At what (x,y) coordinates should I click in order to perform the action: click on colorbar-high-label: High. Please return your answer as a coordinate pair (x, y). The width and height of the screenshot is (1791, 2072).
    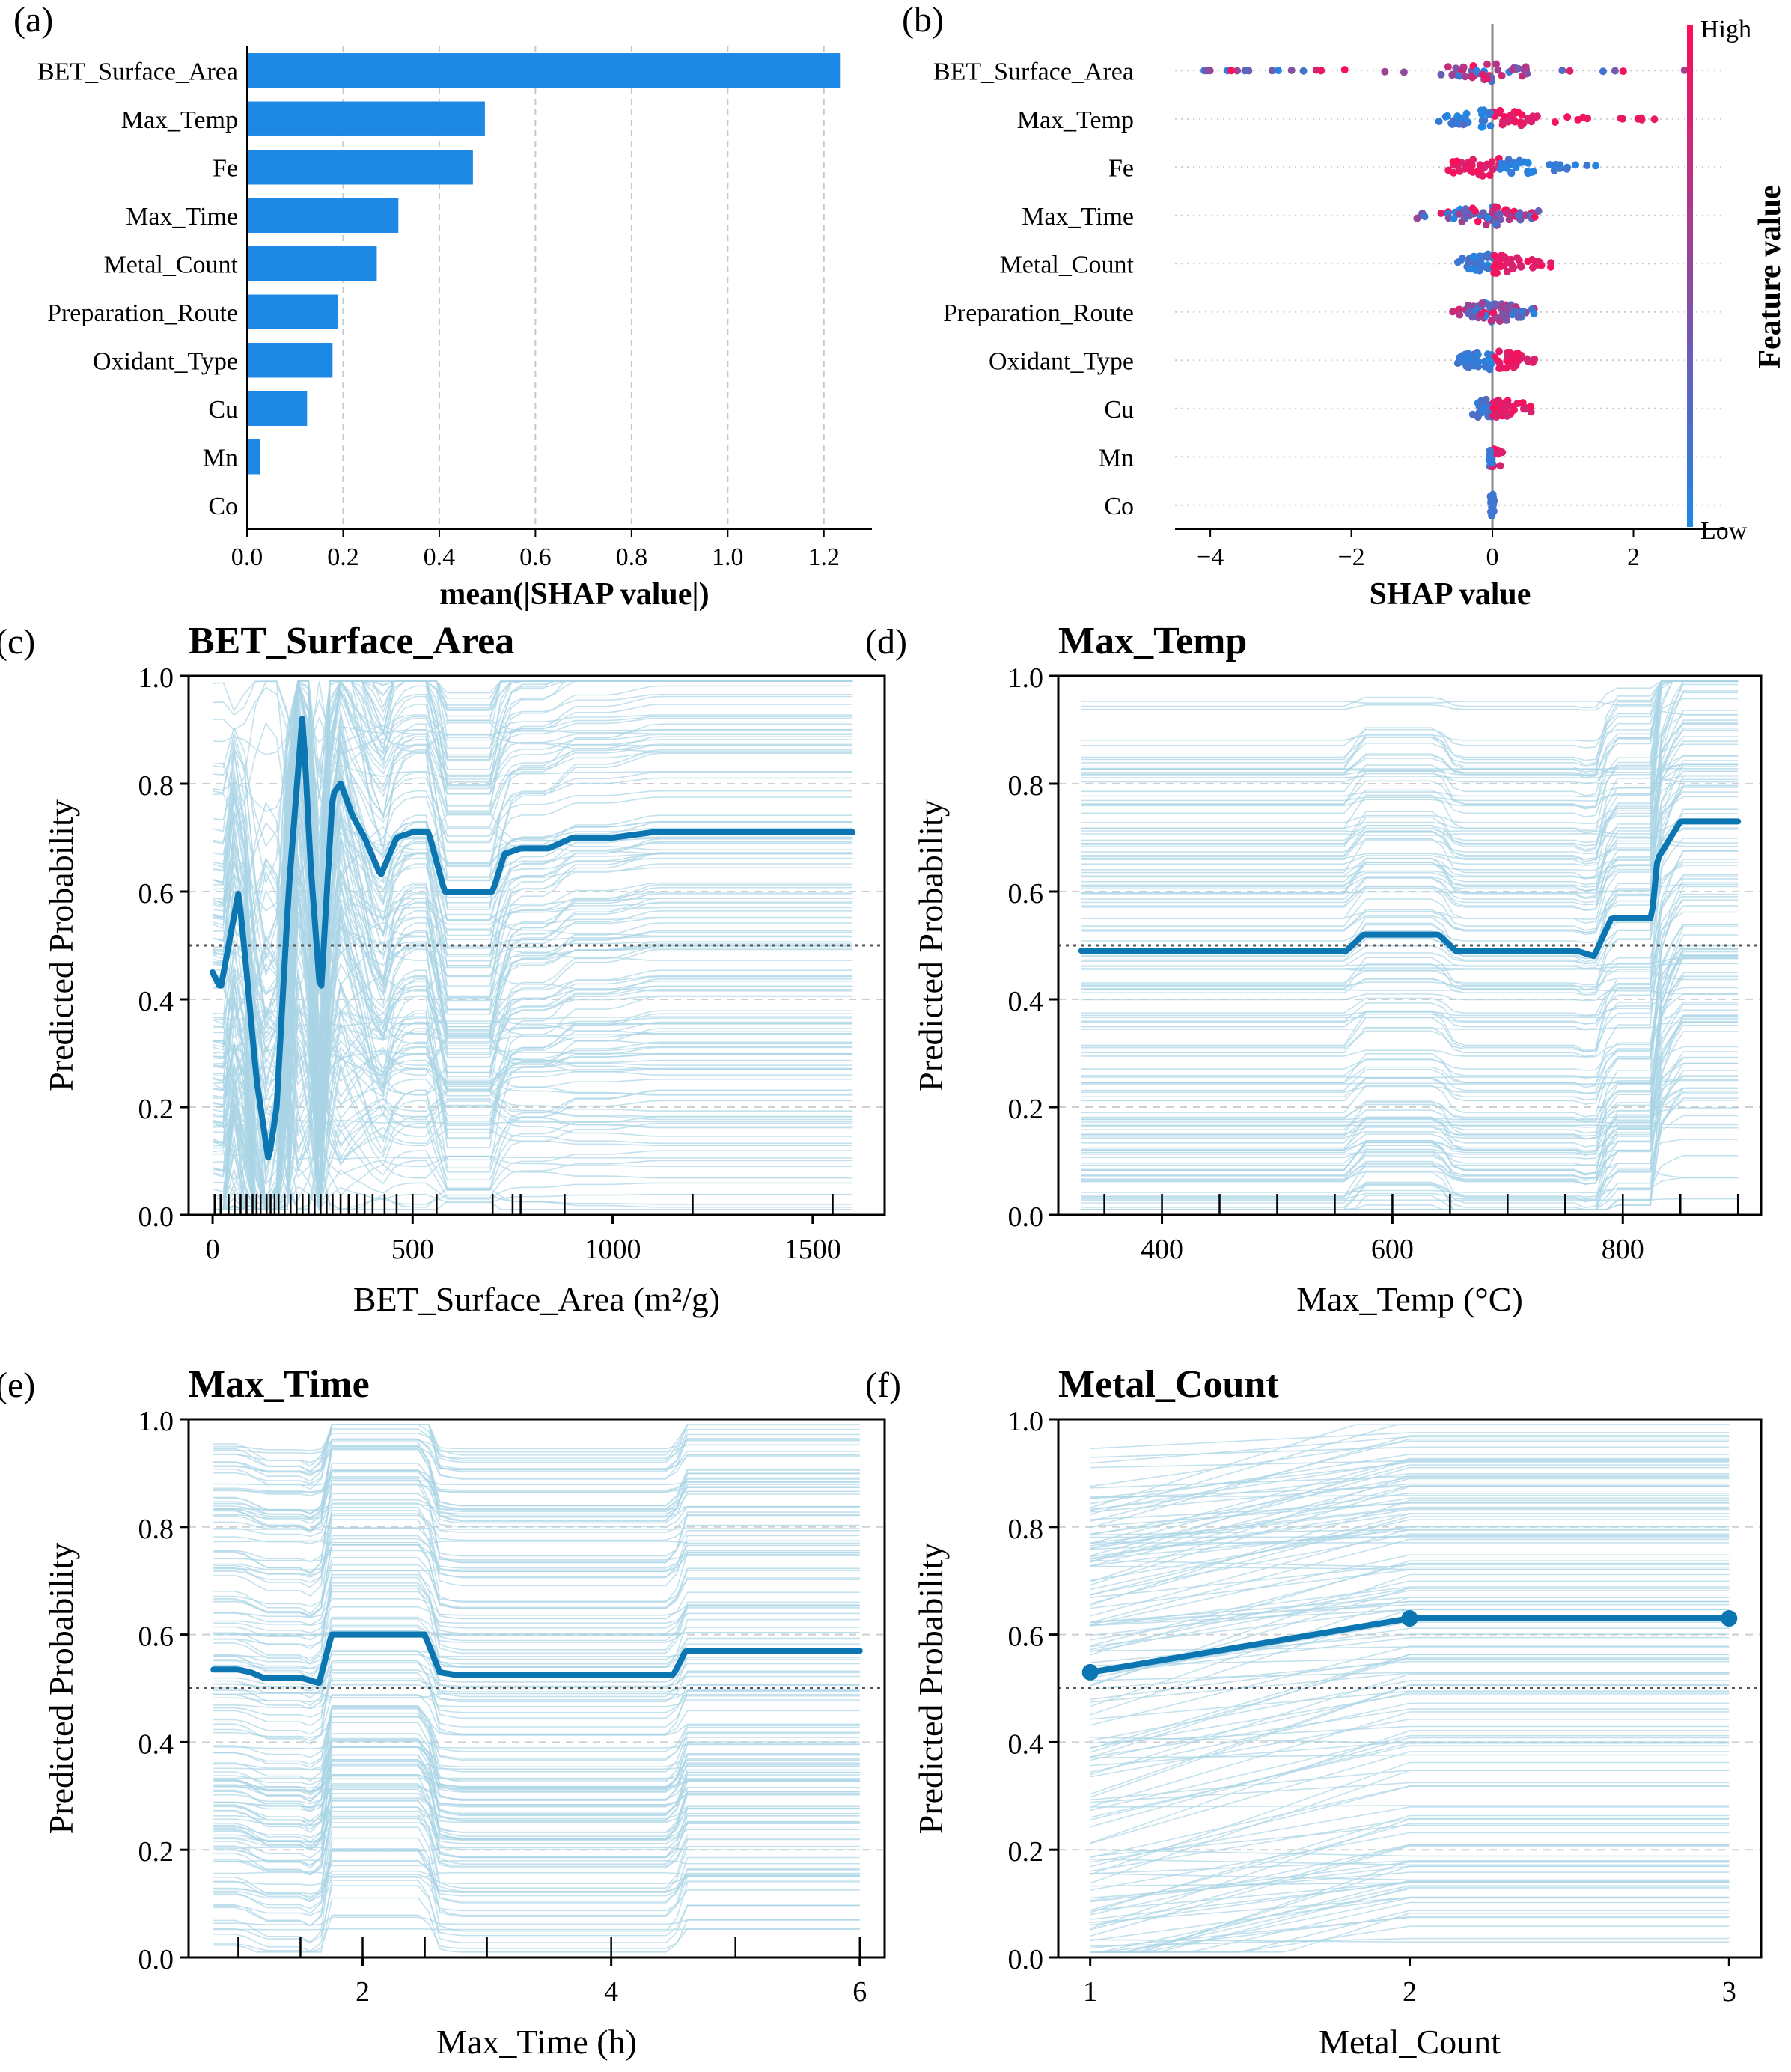
    Looking at the image, I should click on (1725, 29).